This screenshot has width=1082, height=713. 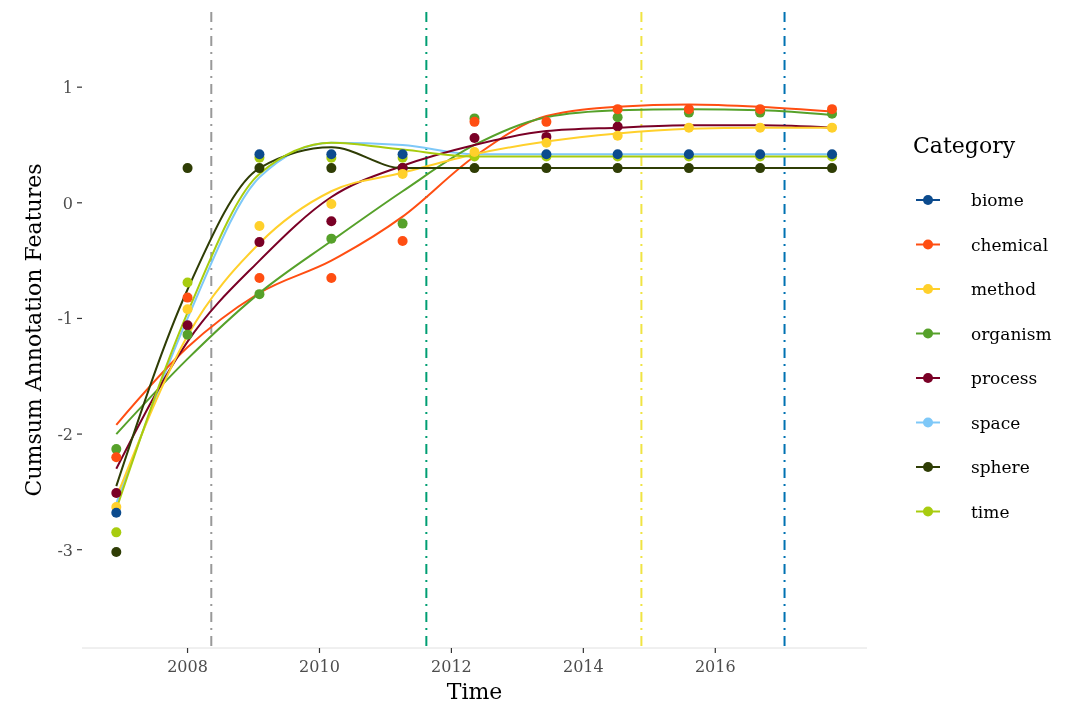 I want to click on legend-label: space, so click(x=996, y=422).